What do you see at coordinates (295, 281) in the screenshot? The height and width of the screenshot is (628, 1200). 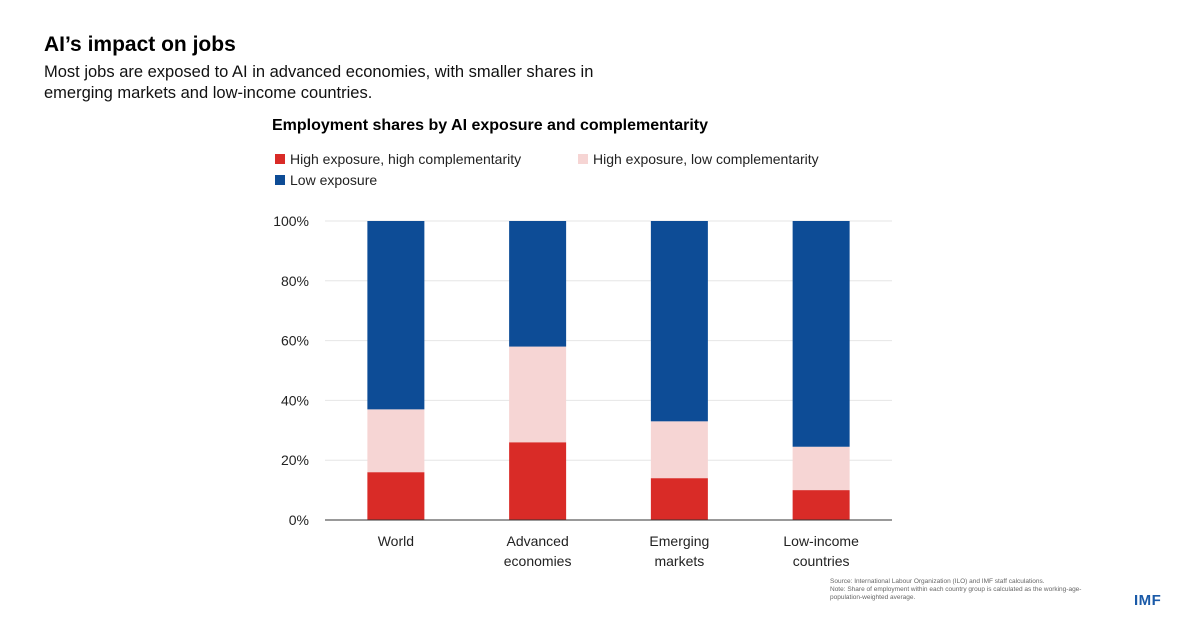 I see `y-tick-label: 80%` at bounding box center [295, 281].